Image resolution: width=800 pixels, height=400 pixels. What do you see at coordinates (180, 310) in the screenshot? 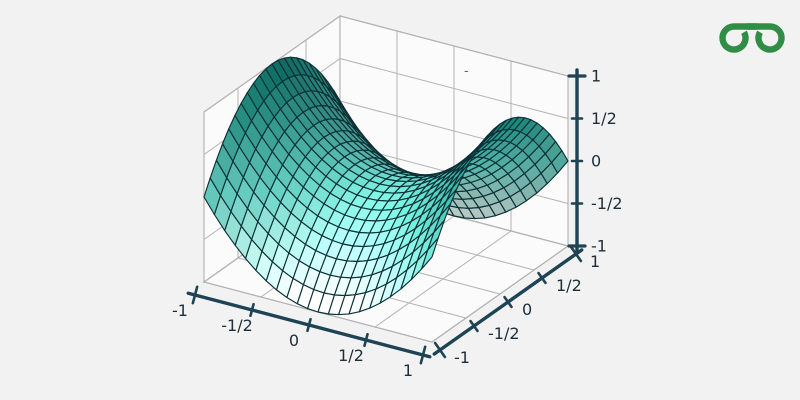
I see `x-axis-tick-label: -1` at bounding box center [180, 310].